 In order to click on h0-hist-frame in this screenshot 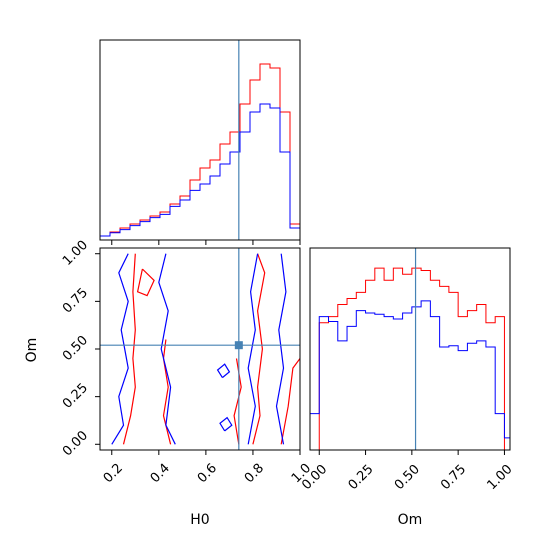, I will do `click(200, 140)`.